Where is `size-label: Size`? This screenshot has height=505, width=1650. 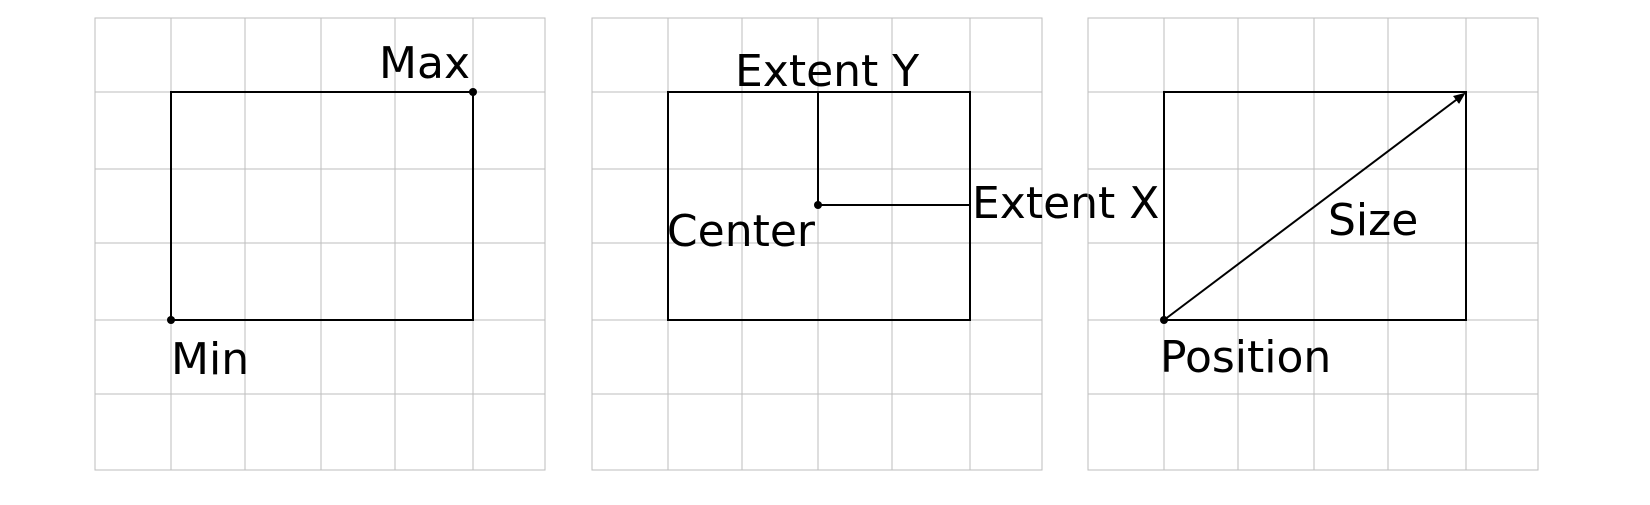
size-label: Size is located at coordinates (1373, 220).